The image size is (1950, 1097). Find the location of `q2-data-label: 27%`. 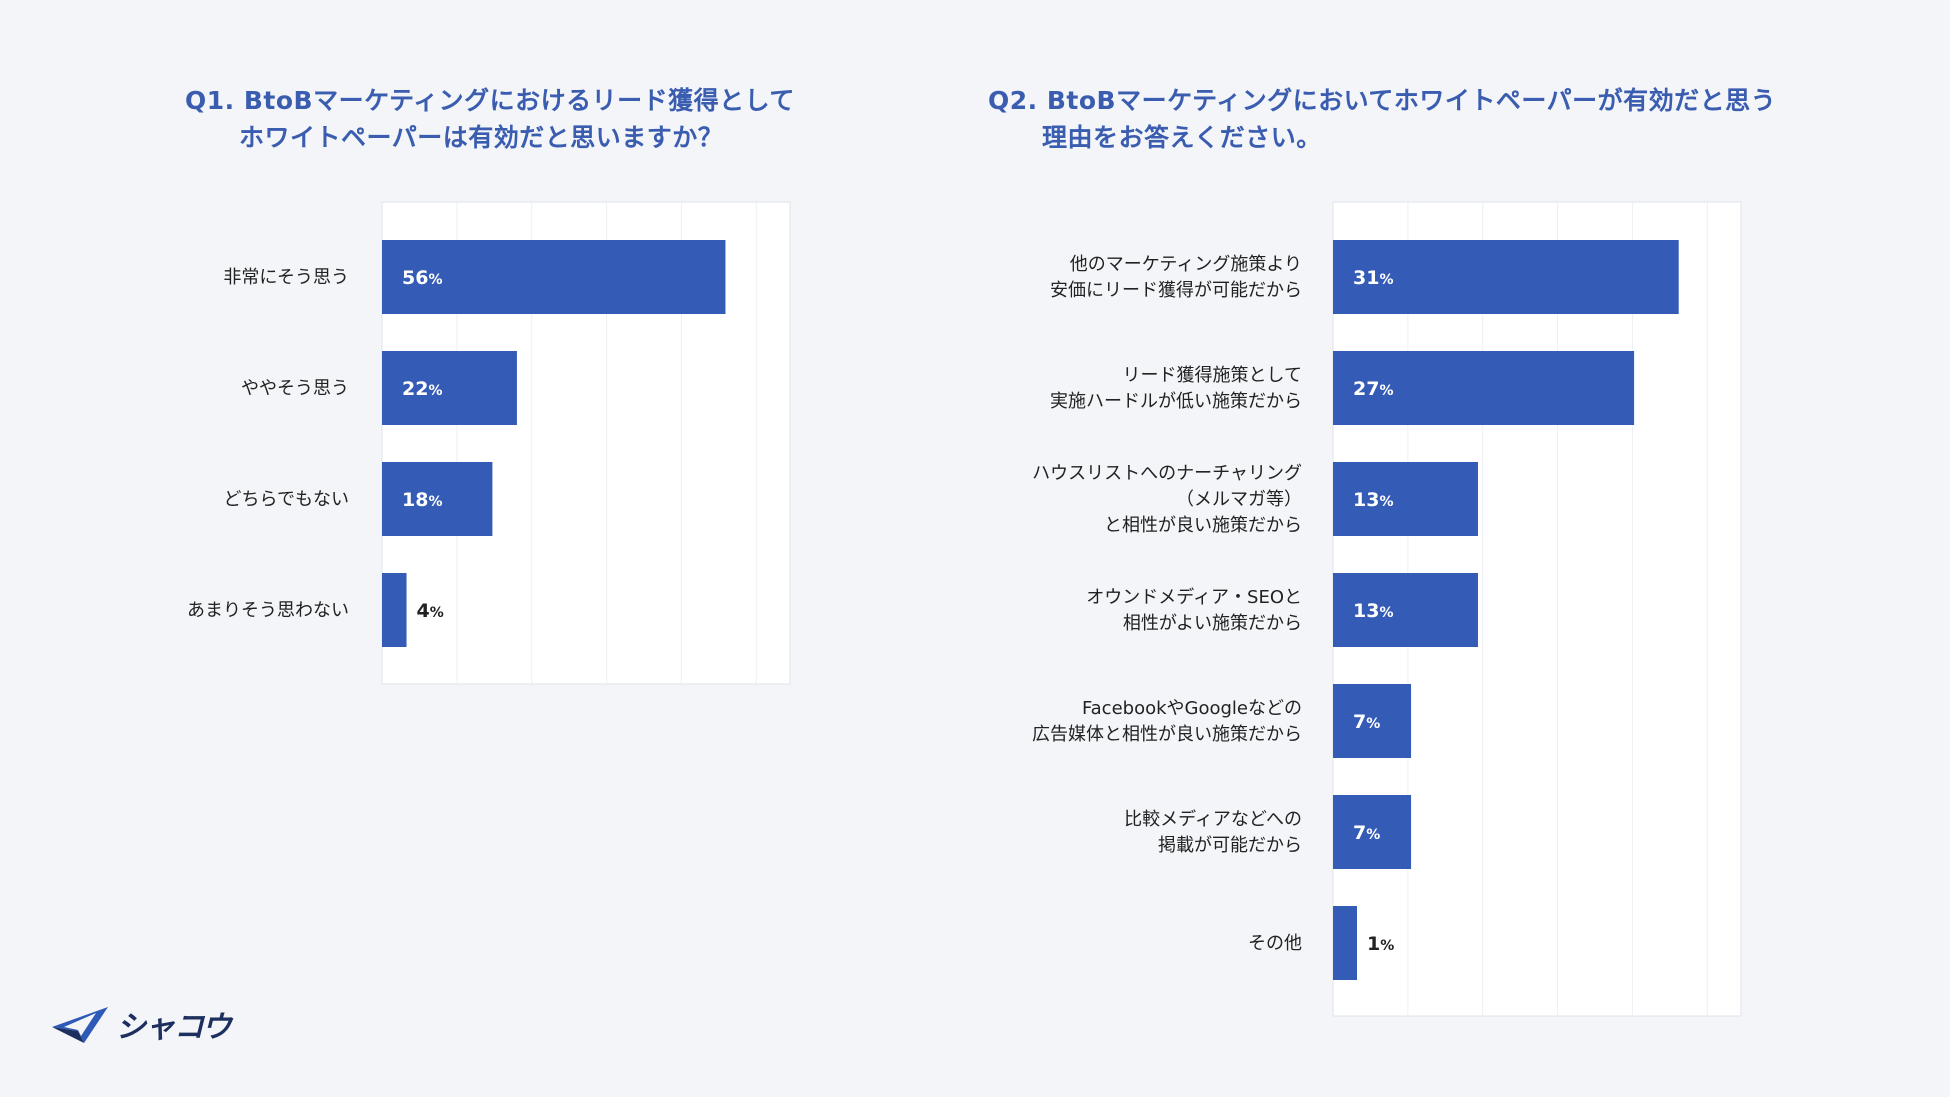

q2-data-label: 27% is located at coordinates (1373, 389).